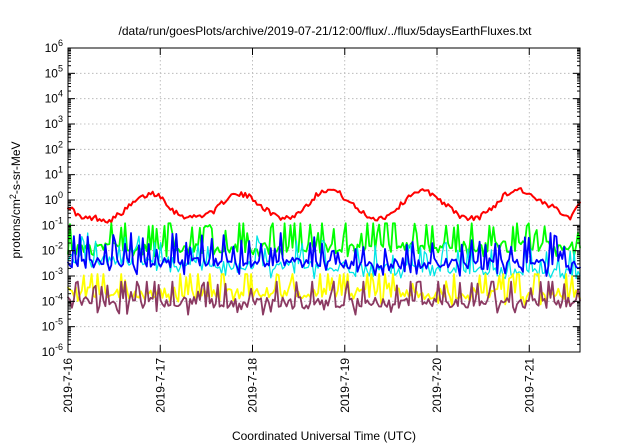 The height and width of the screenshot is (448, 640). What do you see at coordinates (437, 385) in the screenshot?
I see `x-tick-label: 2019-7-20` at bounding box center [437, 385].